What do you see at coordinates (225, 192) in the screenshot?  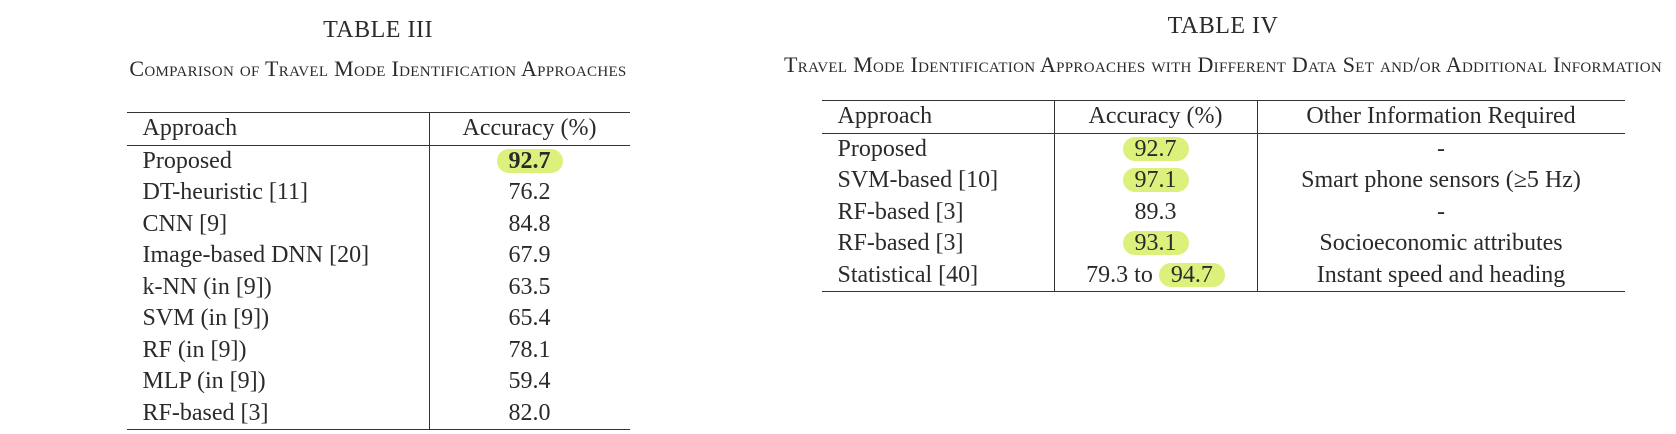 I see `cell-approach: DT-heuristic [11]` at bounding box center [225, 192].